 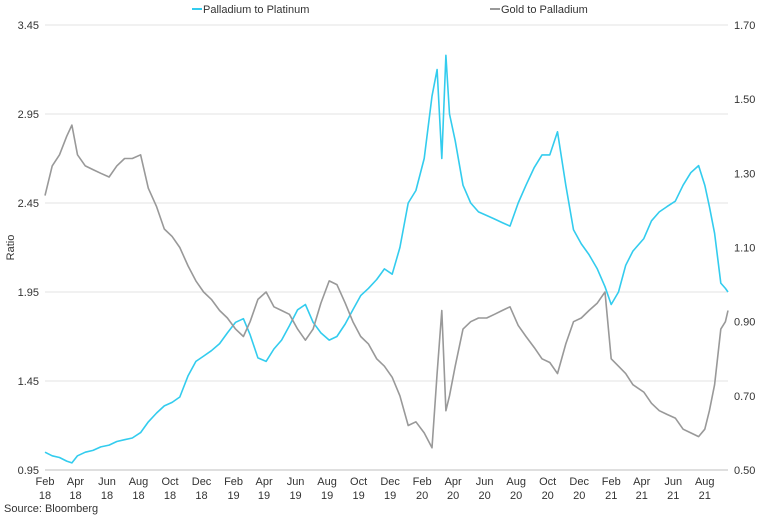 I want to click on y-left-tick-label: 3.45, so click(x=28, y=26).